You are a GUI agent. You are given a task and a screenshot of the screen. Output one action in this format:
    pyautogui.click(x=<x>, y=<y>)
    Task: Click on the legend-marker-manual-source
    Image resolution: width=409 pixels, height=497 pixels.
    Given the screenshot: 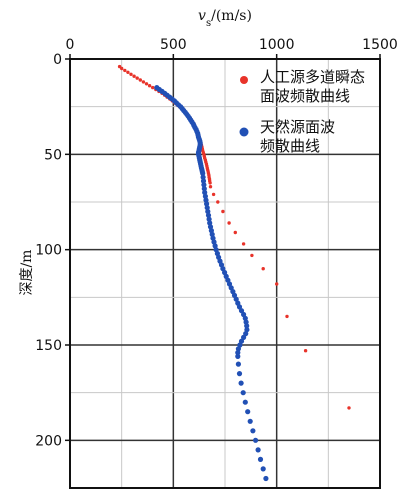 What is the action you would take?
    pyautogui.click(x=244, y=80)
    